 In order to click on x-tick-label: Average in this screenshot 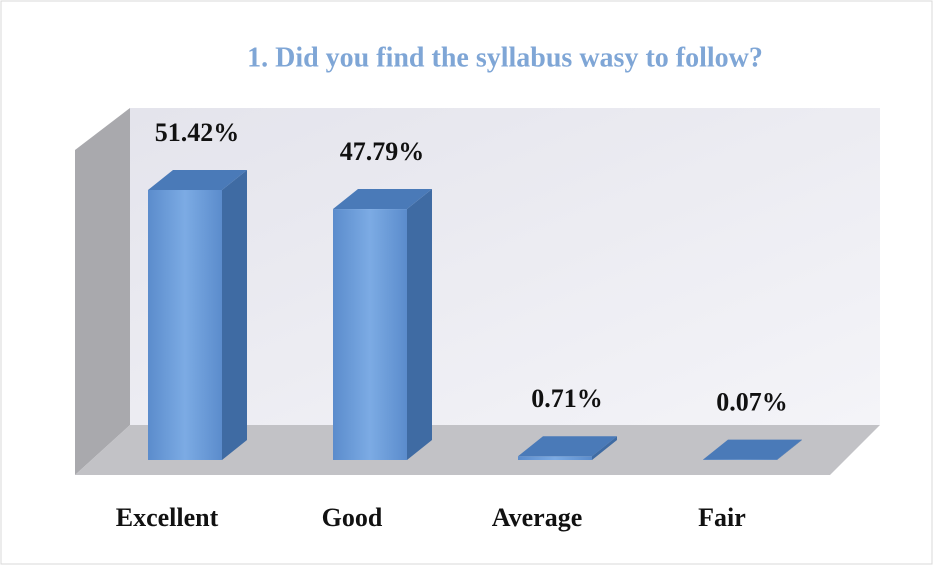, I will do `click(537, 517)`.